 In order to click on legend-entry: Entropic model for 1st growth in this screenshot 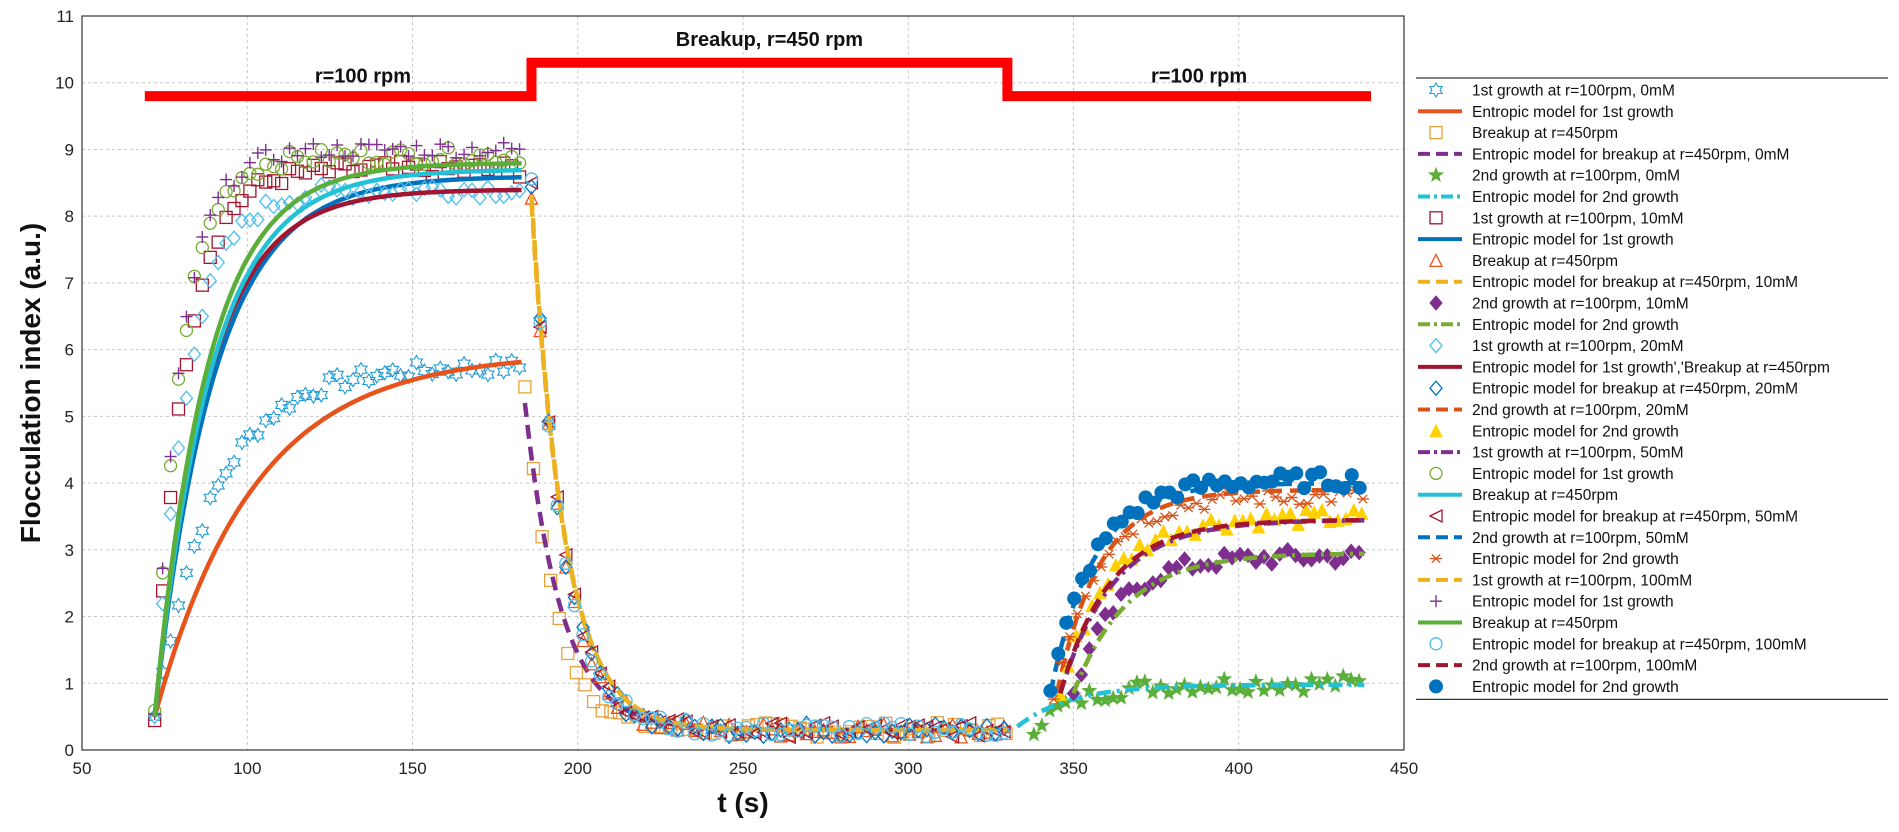, I will do `click(1552, 602)`.